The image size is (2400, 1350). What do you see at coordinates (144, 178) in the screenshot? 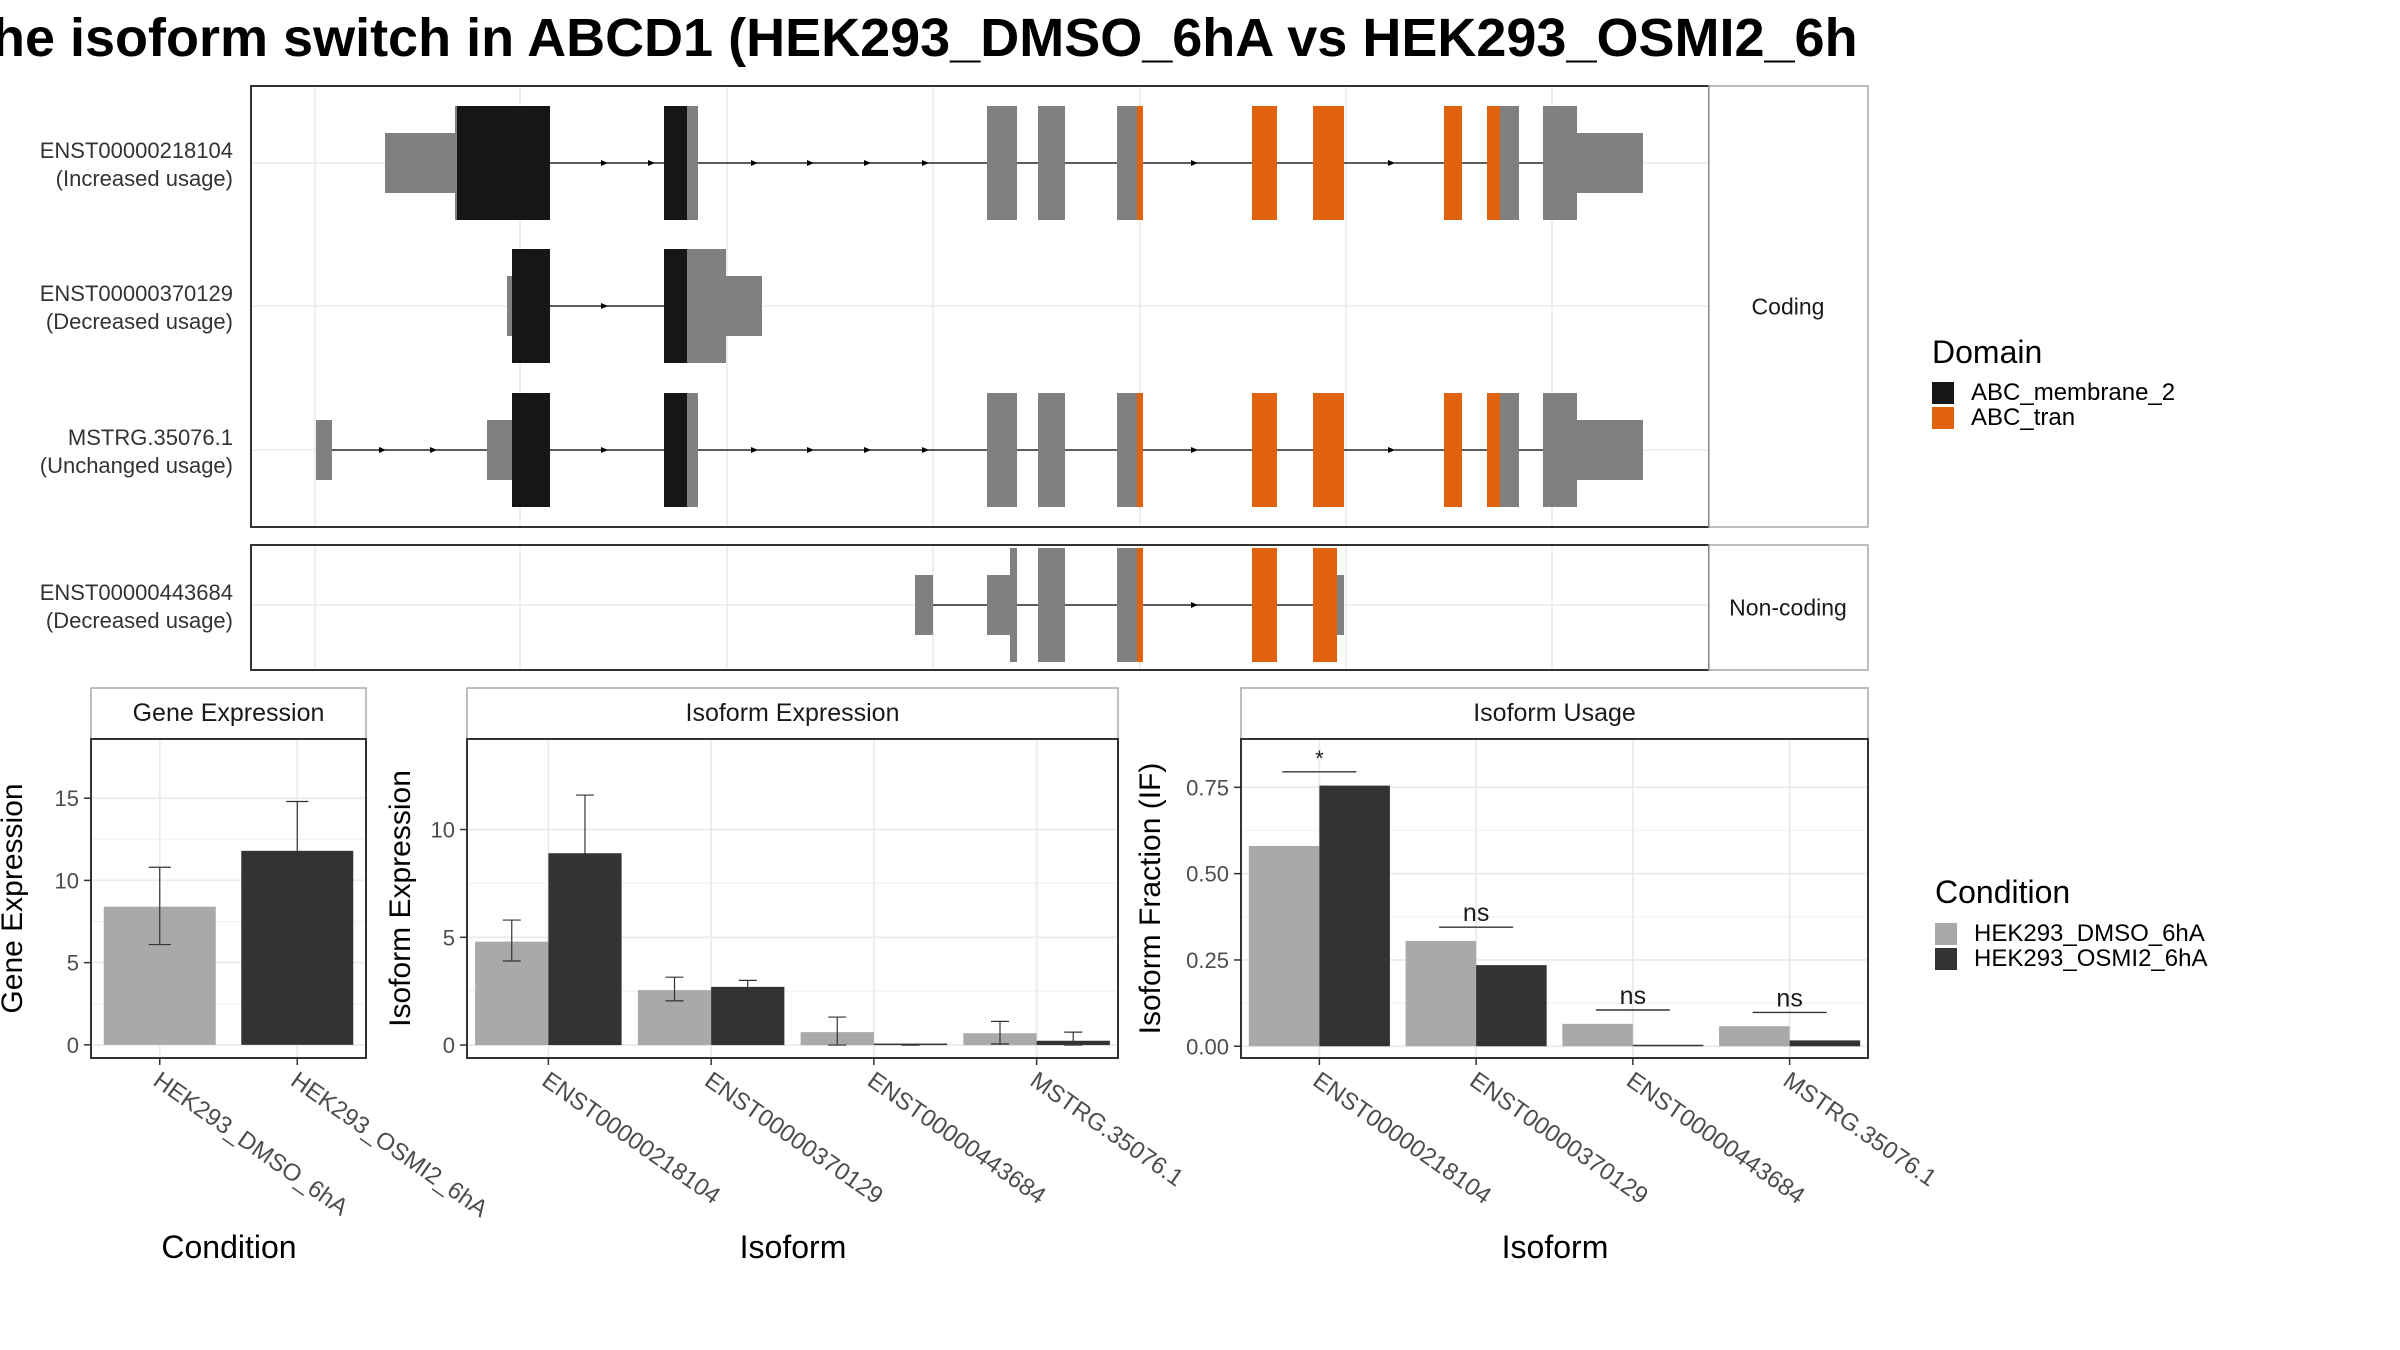
I see `transcript-usage-label: (Increased usage)` at bounding box center [144, 178].